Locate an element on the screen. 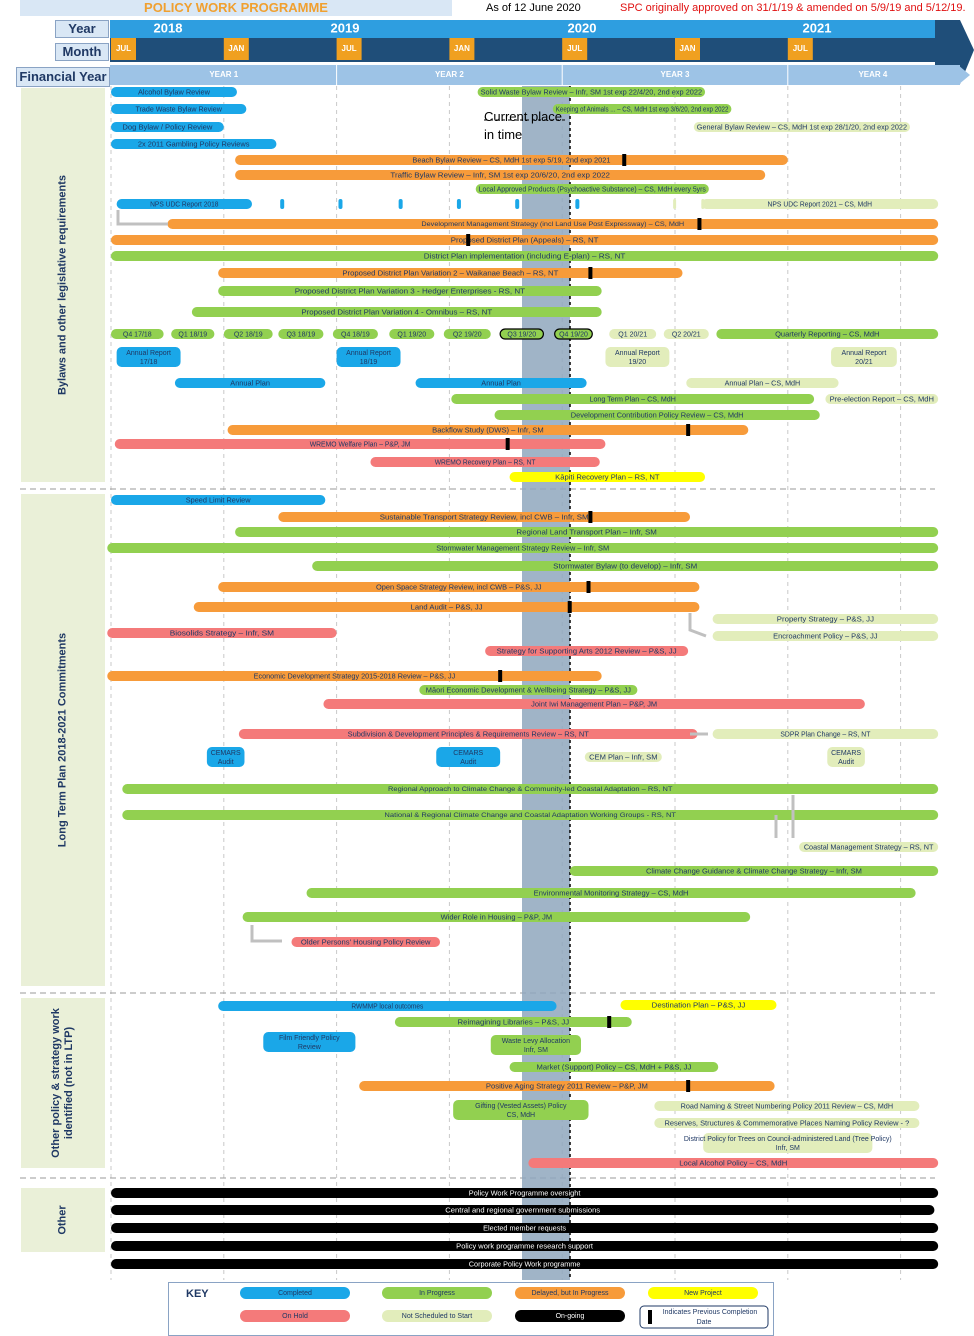  fy-label: YEAR 1 is located at coordinates (223, 74).